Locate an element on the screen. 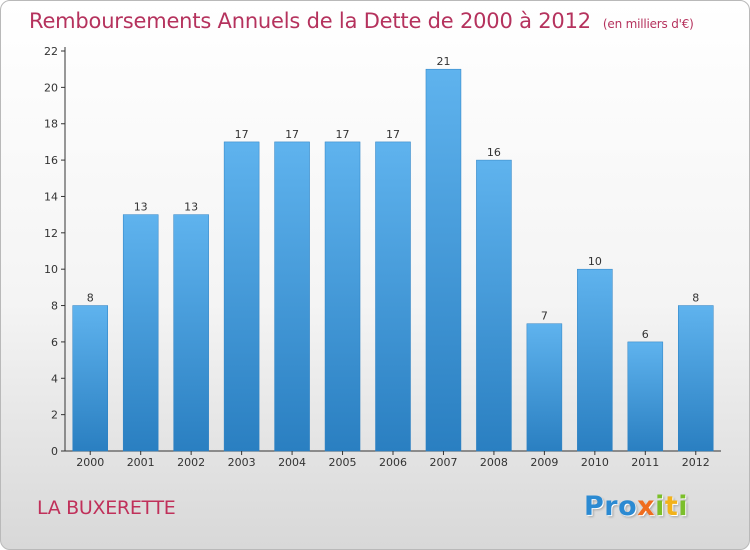 The width and height of the screenshot is (750, 550). x-tick-label: 2009 is located at coordinates (544, 462).